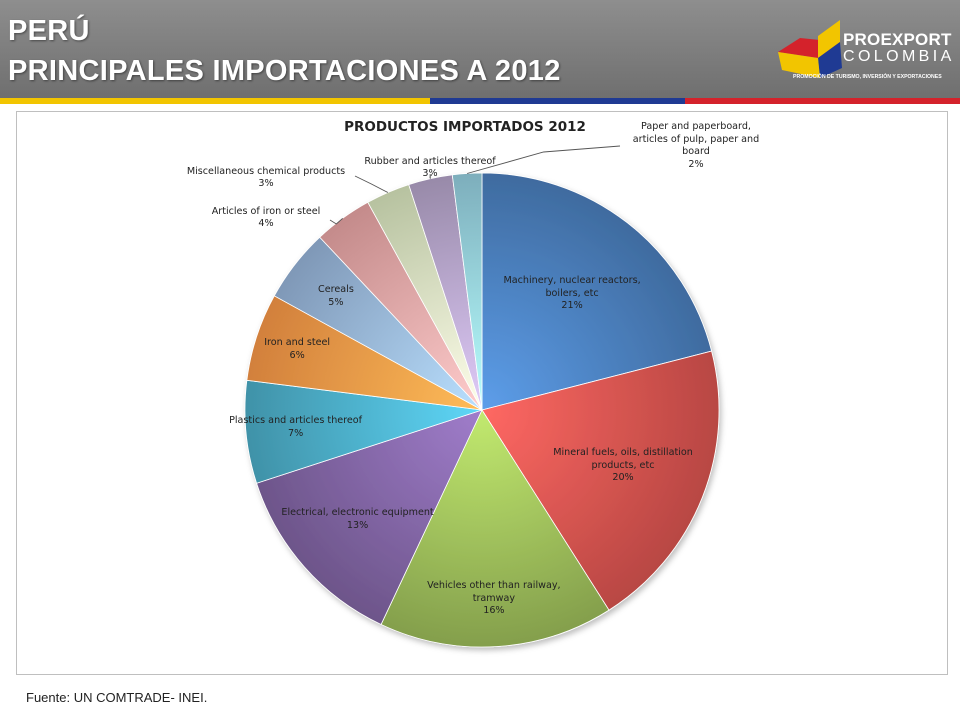  I want to click on slice-label: Iron and steel 6%, so click(297, 349).